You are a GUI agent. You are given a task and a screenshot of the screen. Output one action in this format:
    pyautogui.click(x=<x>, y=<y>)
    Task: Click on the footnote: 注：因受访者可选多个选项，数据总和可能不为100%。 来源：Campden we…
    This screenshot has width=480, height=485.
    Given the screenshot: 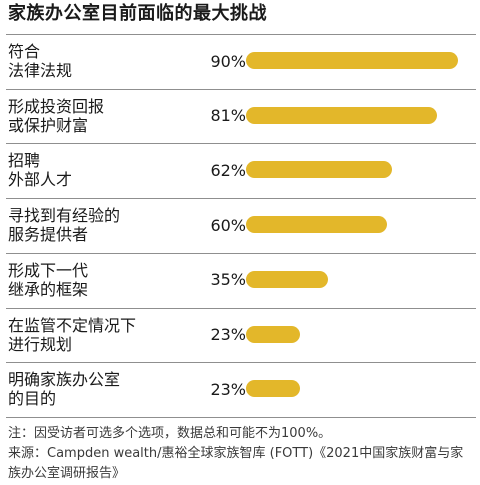 What is the action you would take?
    pyautogui.click(x=242, y=454)
    